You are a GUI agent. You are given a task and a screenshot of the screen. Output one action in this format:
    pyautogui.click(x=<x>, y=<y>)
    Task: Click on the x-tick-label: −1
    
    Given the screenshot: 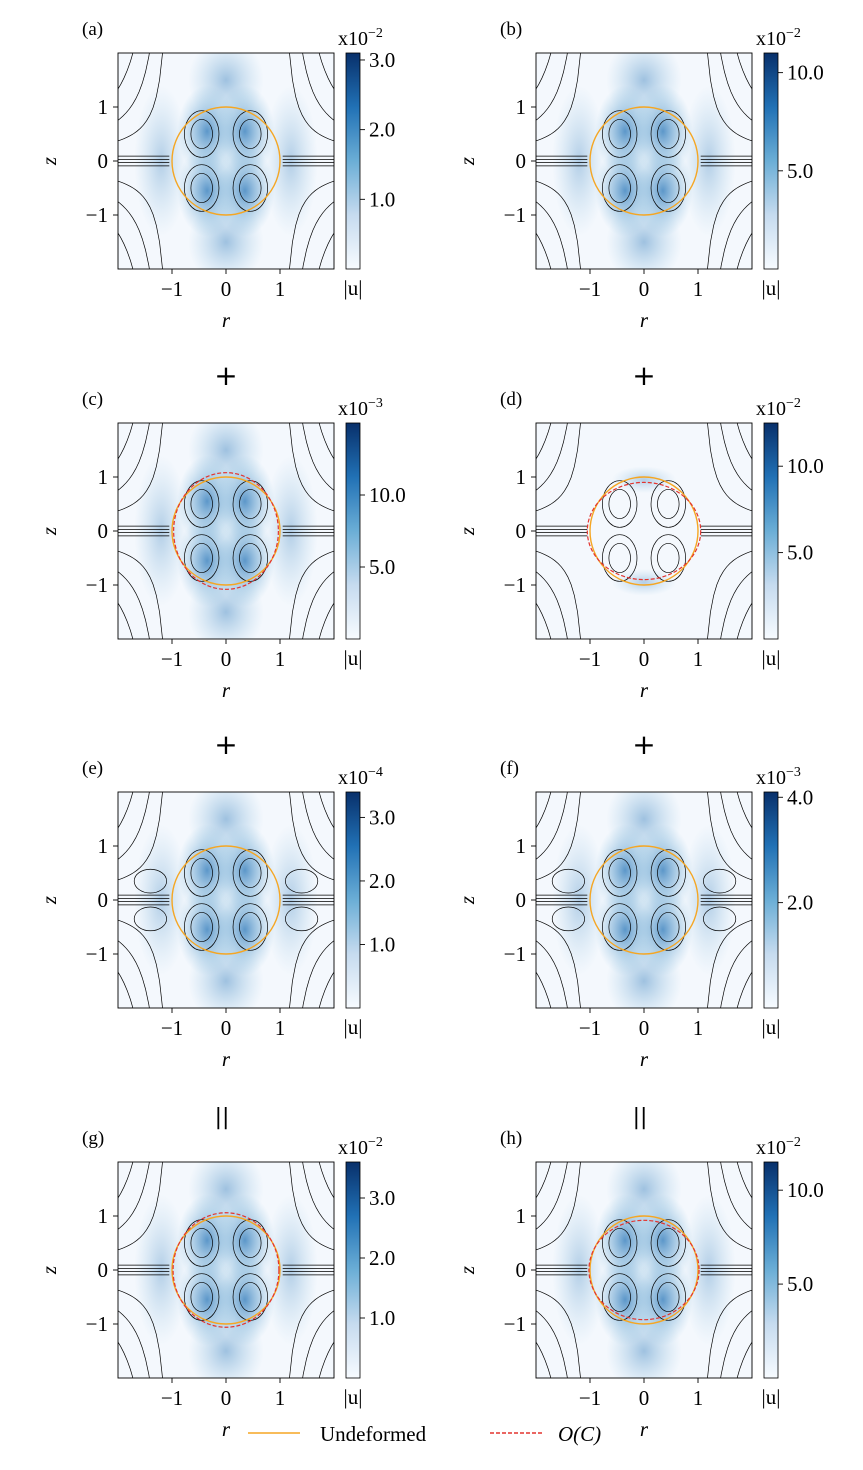 What is the action you would take?
    pyautogui.click(x=172, y=1398)
    